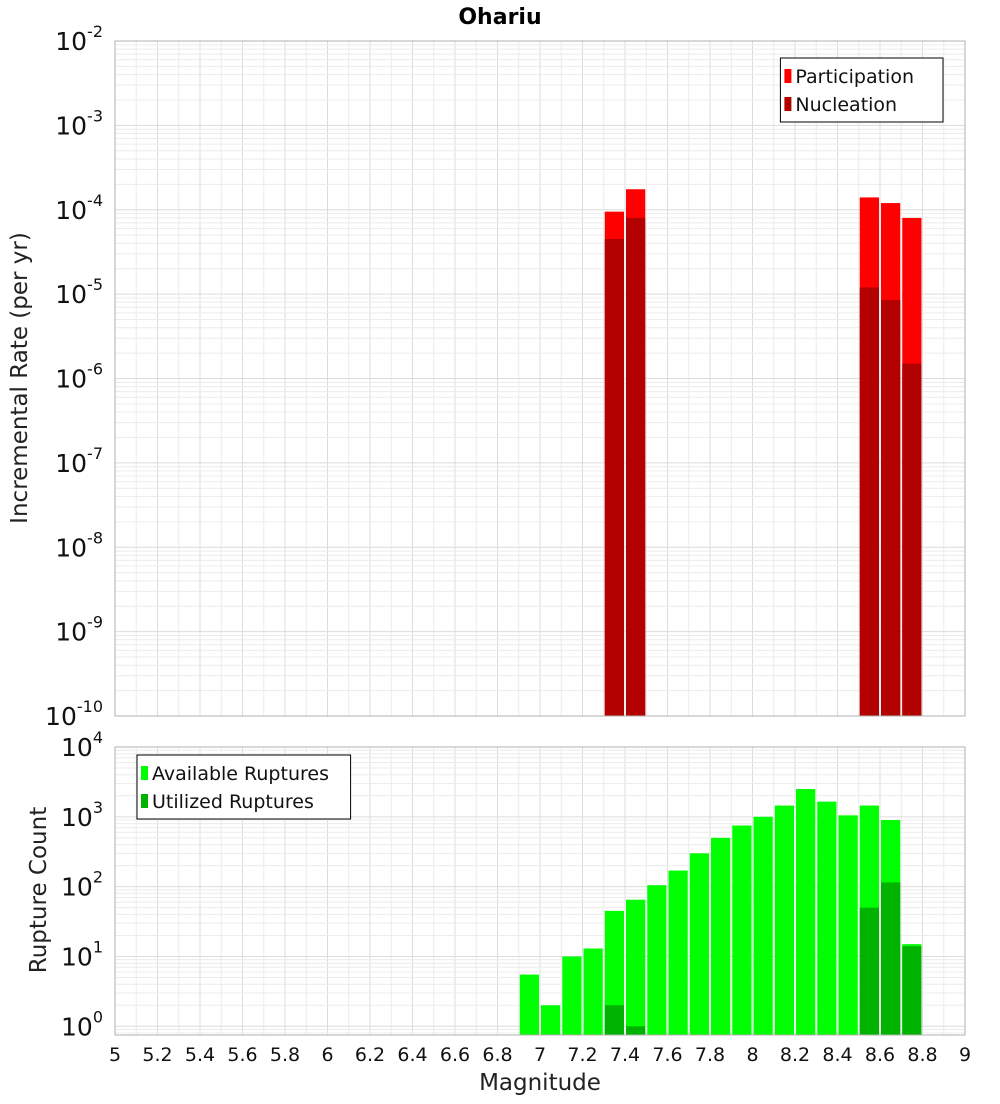 This screenshot has height=1104, width=1000. I want to click on top-legend-label: Nucleation, so click(846, 105).